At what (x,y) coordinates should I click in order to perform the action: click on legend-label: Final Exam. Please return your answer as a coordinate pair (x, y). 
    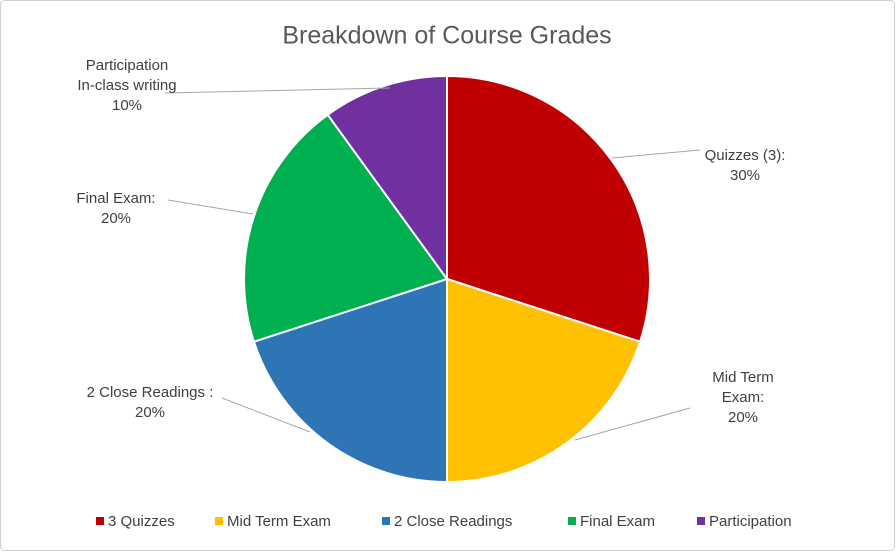
    Looking at the image, I should click on (617, 521).